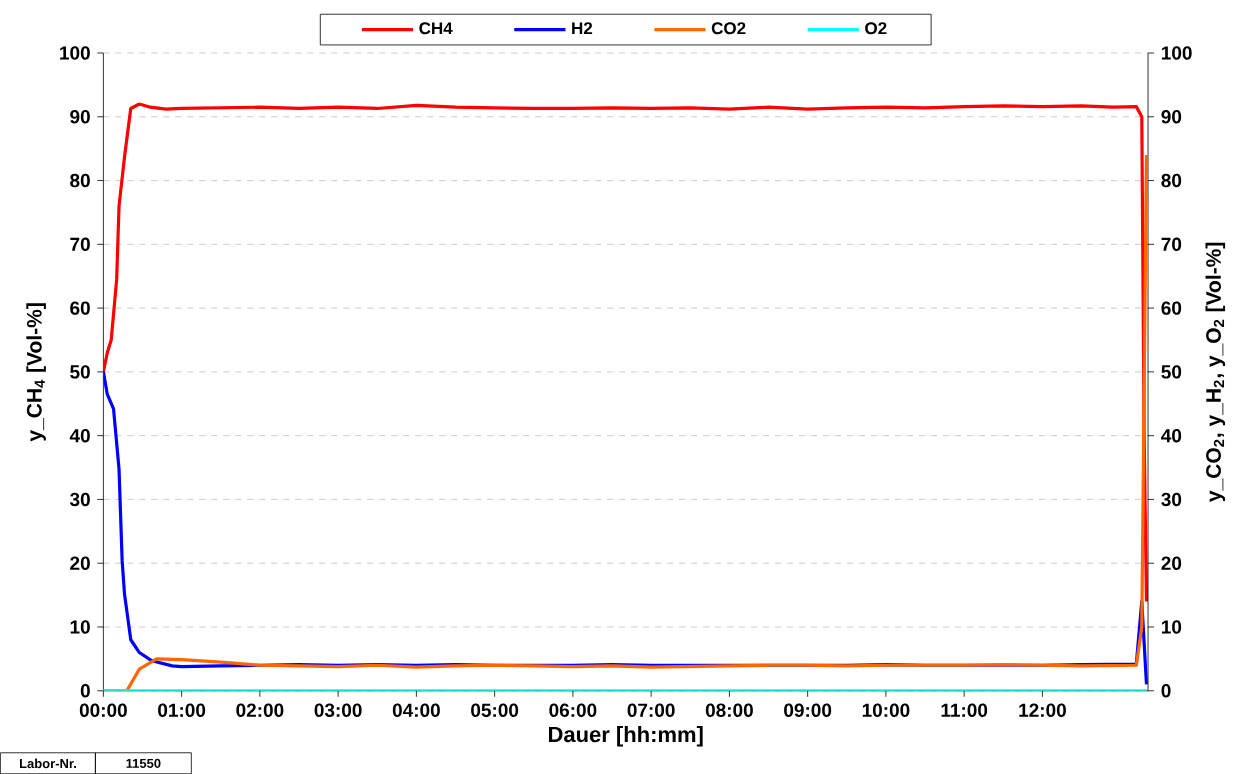 Image resolution: width=1245 pixels, height=774 pixels. I want to click on x-tick-label: 09:00, so click(808, 710).